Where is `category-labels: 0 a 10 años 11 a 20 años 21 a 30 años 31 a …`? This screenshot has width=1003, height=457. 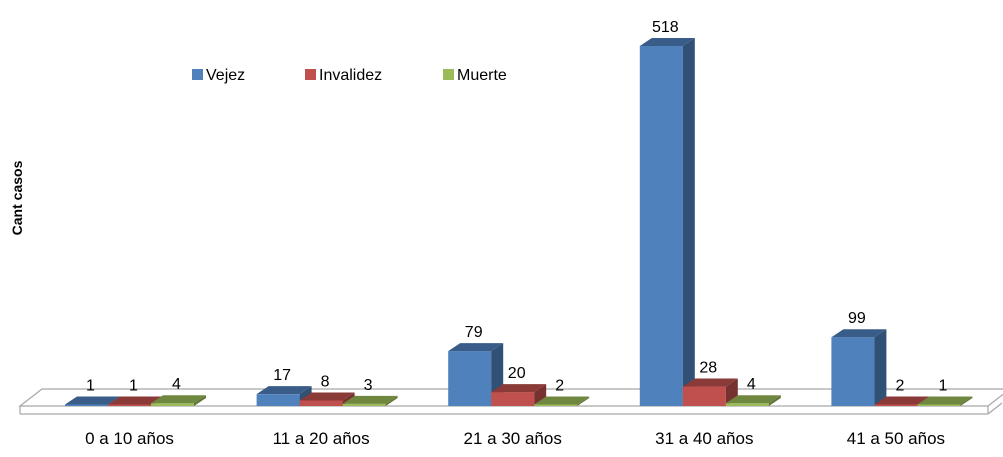
category-labels: 0 a 10 años 11 a 20 años 21 a 30 años 31 a … is located at coordinates (515, 438).